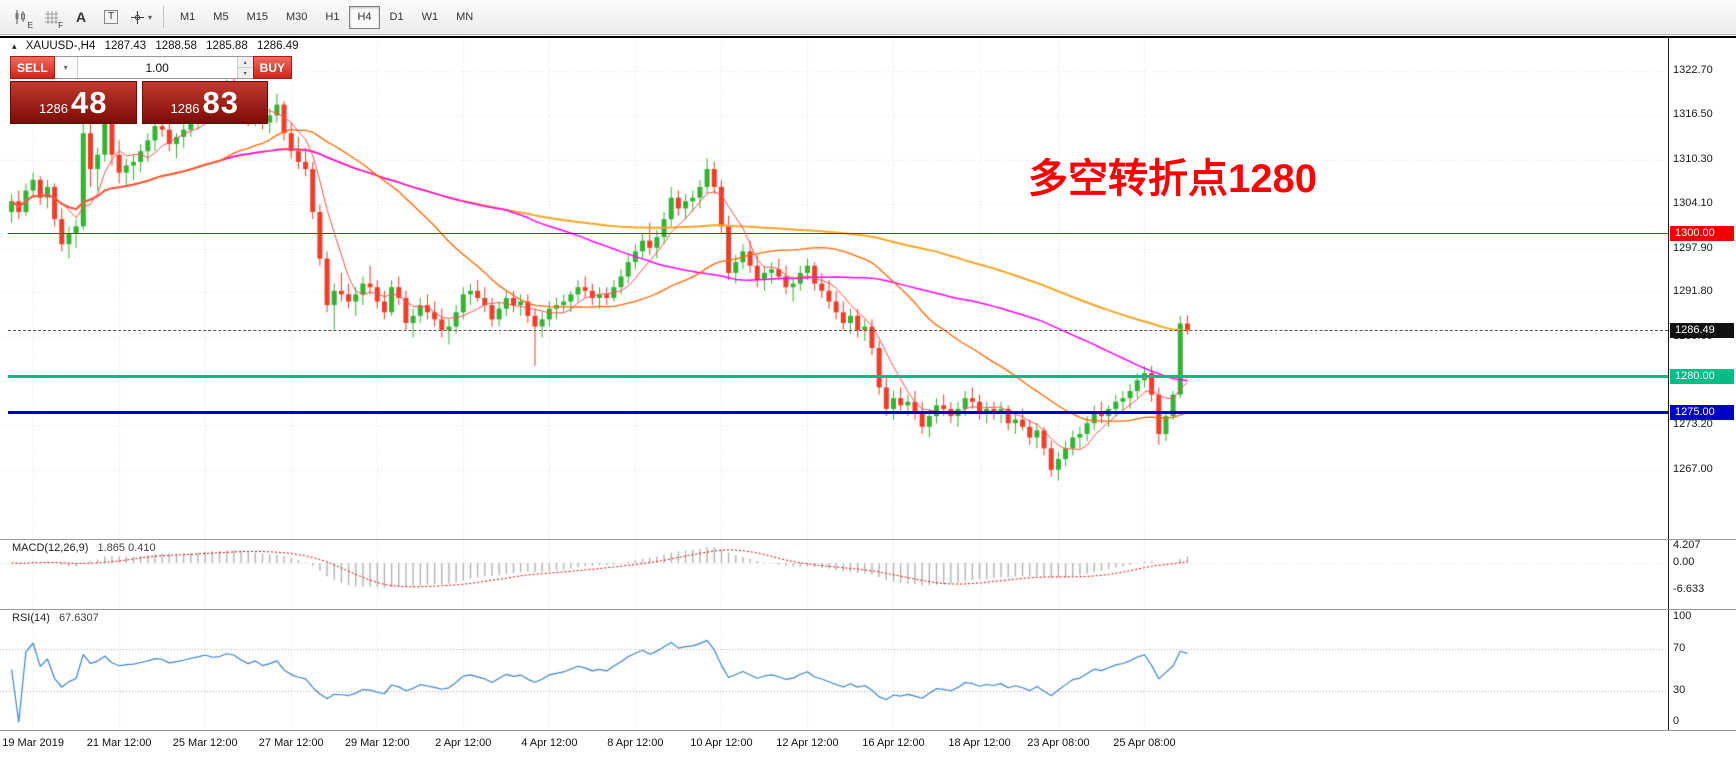 The width and height of the screenshot is (1736, 758). Describe the element at coordinates (50, 548) in the screenshot. I see `macd-indicator-name: MACD(12,26,9)` at that location.